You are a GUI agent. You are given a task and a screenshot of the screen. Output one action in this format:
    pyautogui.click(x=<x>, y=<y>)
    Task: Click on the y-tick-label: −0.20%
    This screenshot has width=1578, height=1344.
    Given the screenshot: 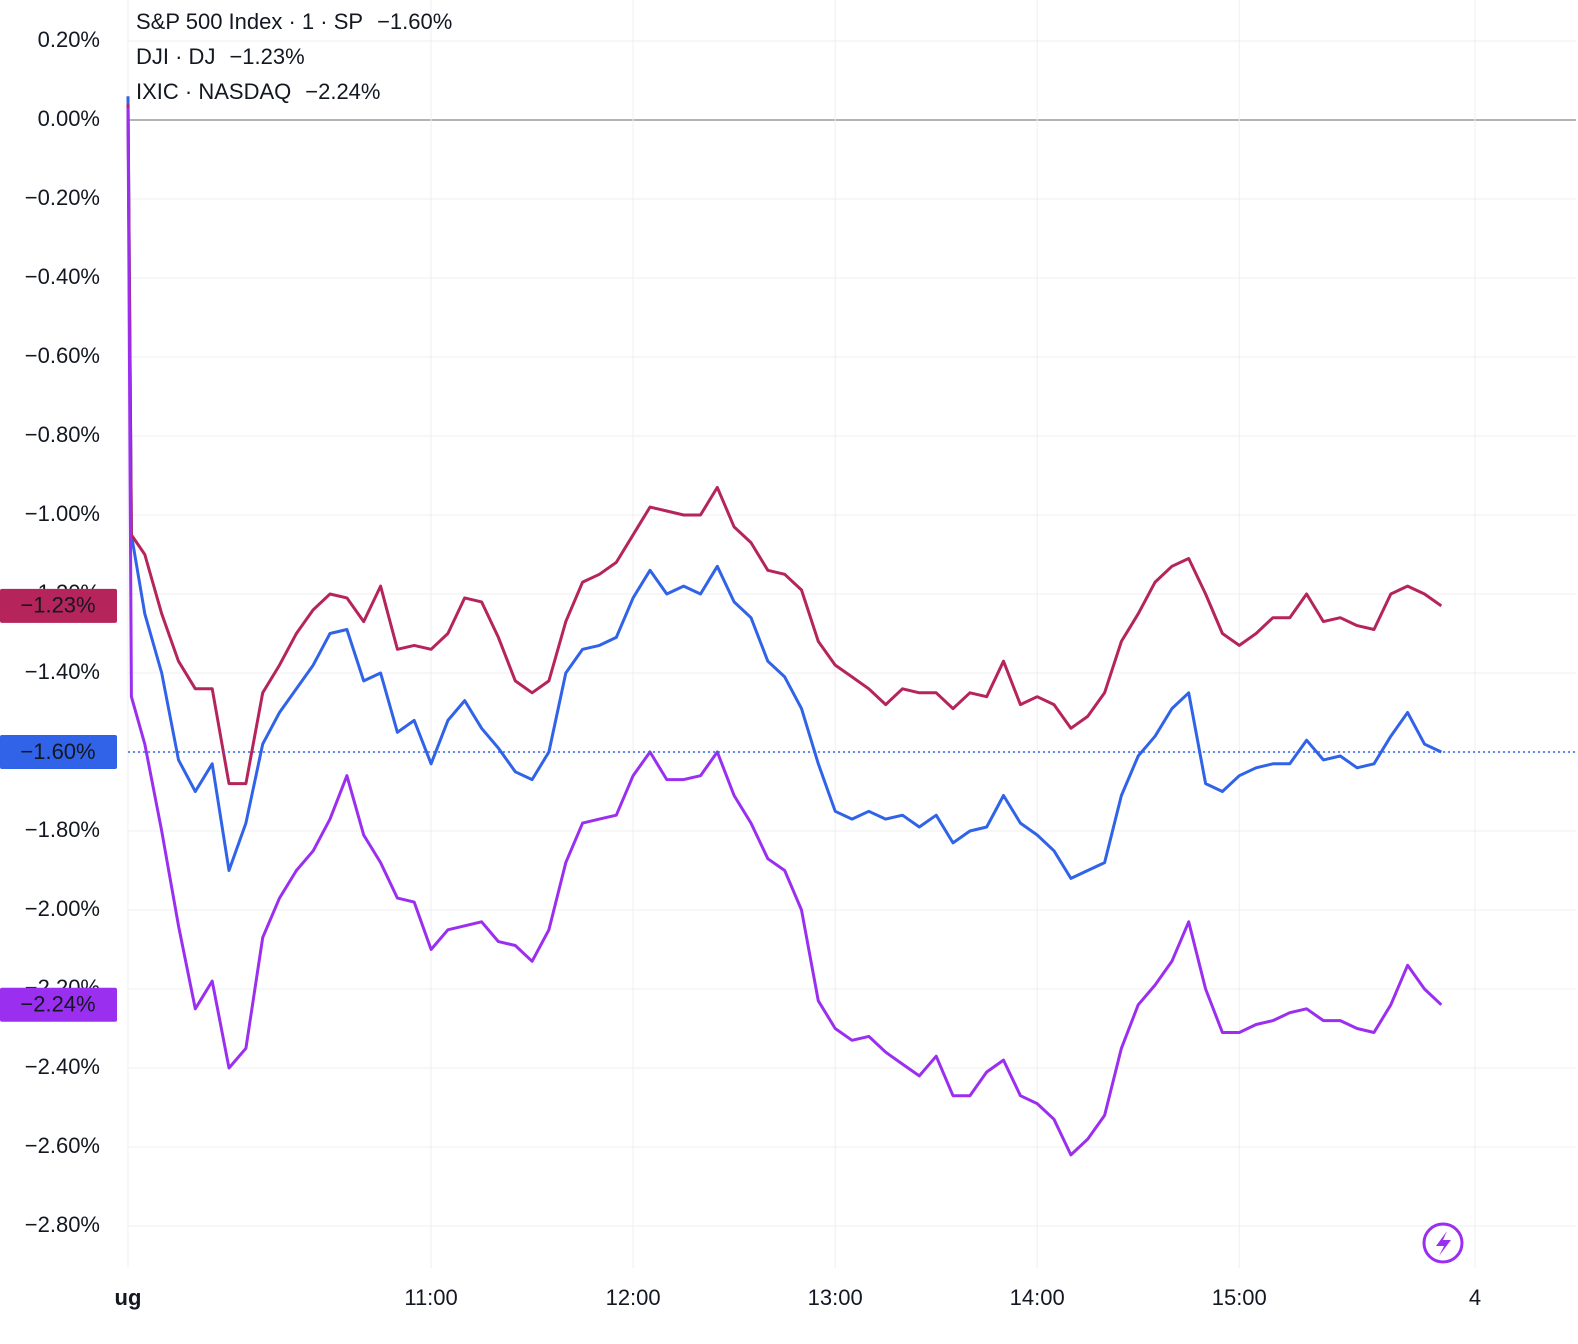 What is the action you would take?
    pyautogui.click(x=62, y=197)
    